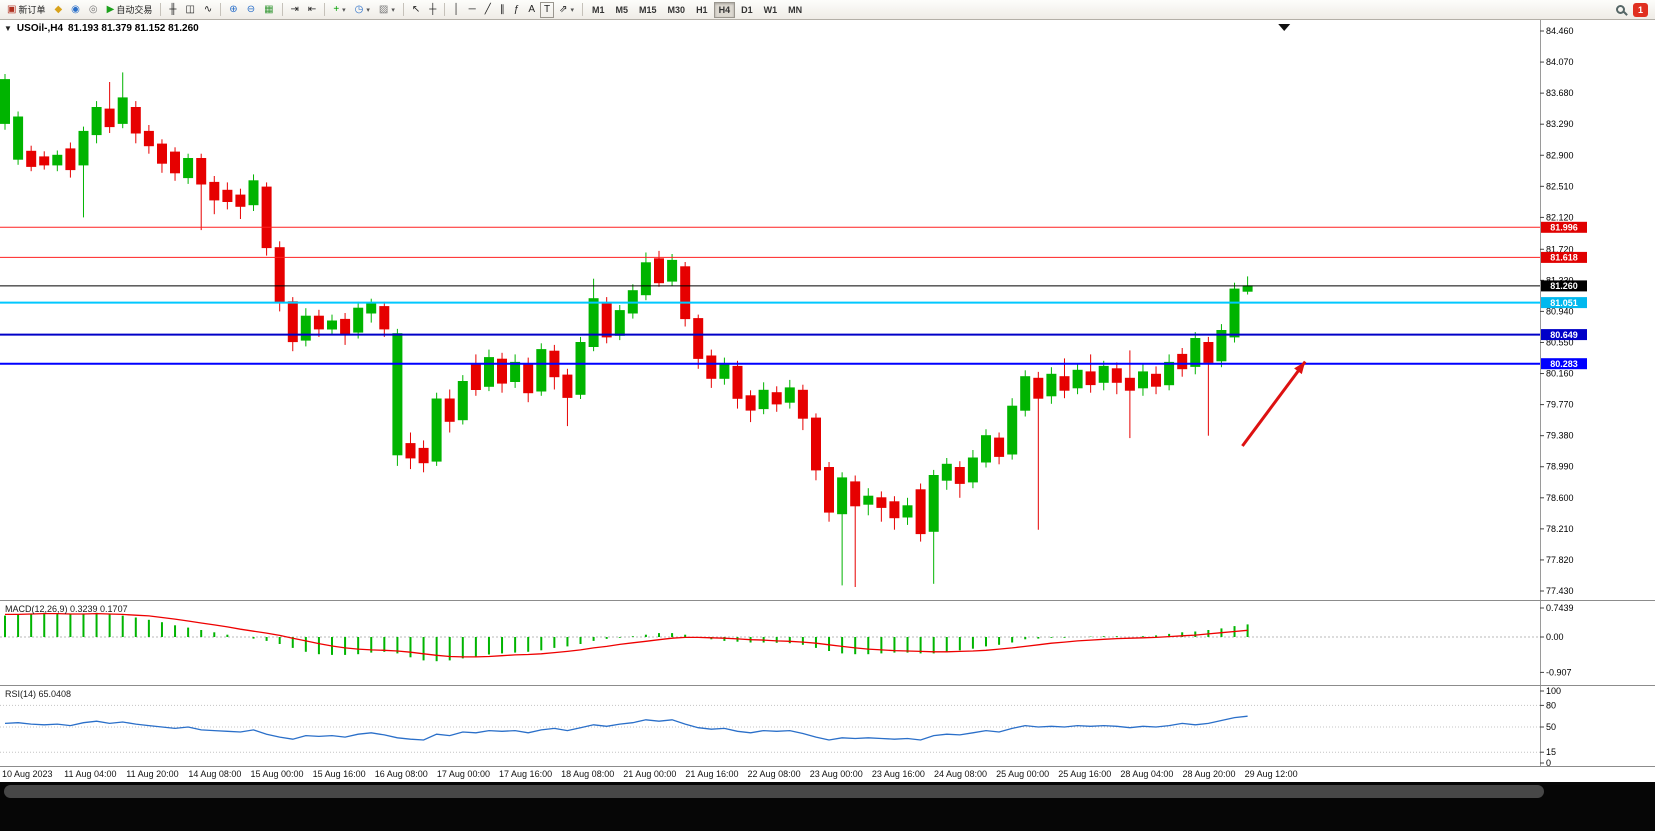 The height and width of the screenshot is (831, 1655). What do you see at coordinates (416, 10) in the screenshot?
I see `cursor-button: ↖` at bounding box center [416, 10].